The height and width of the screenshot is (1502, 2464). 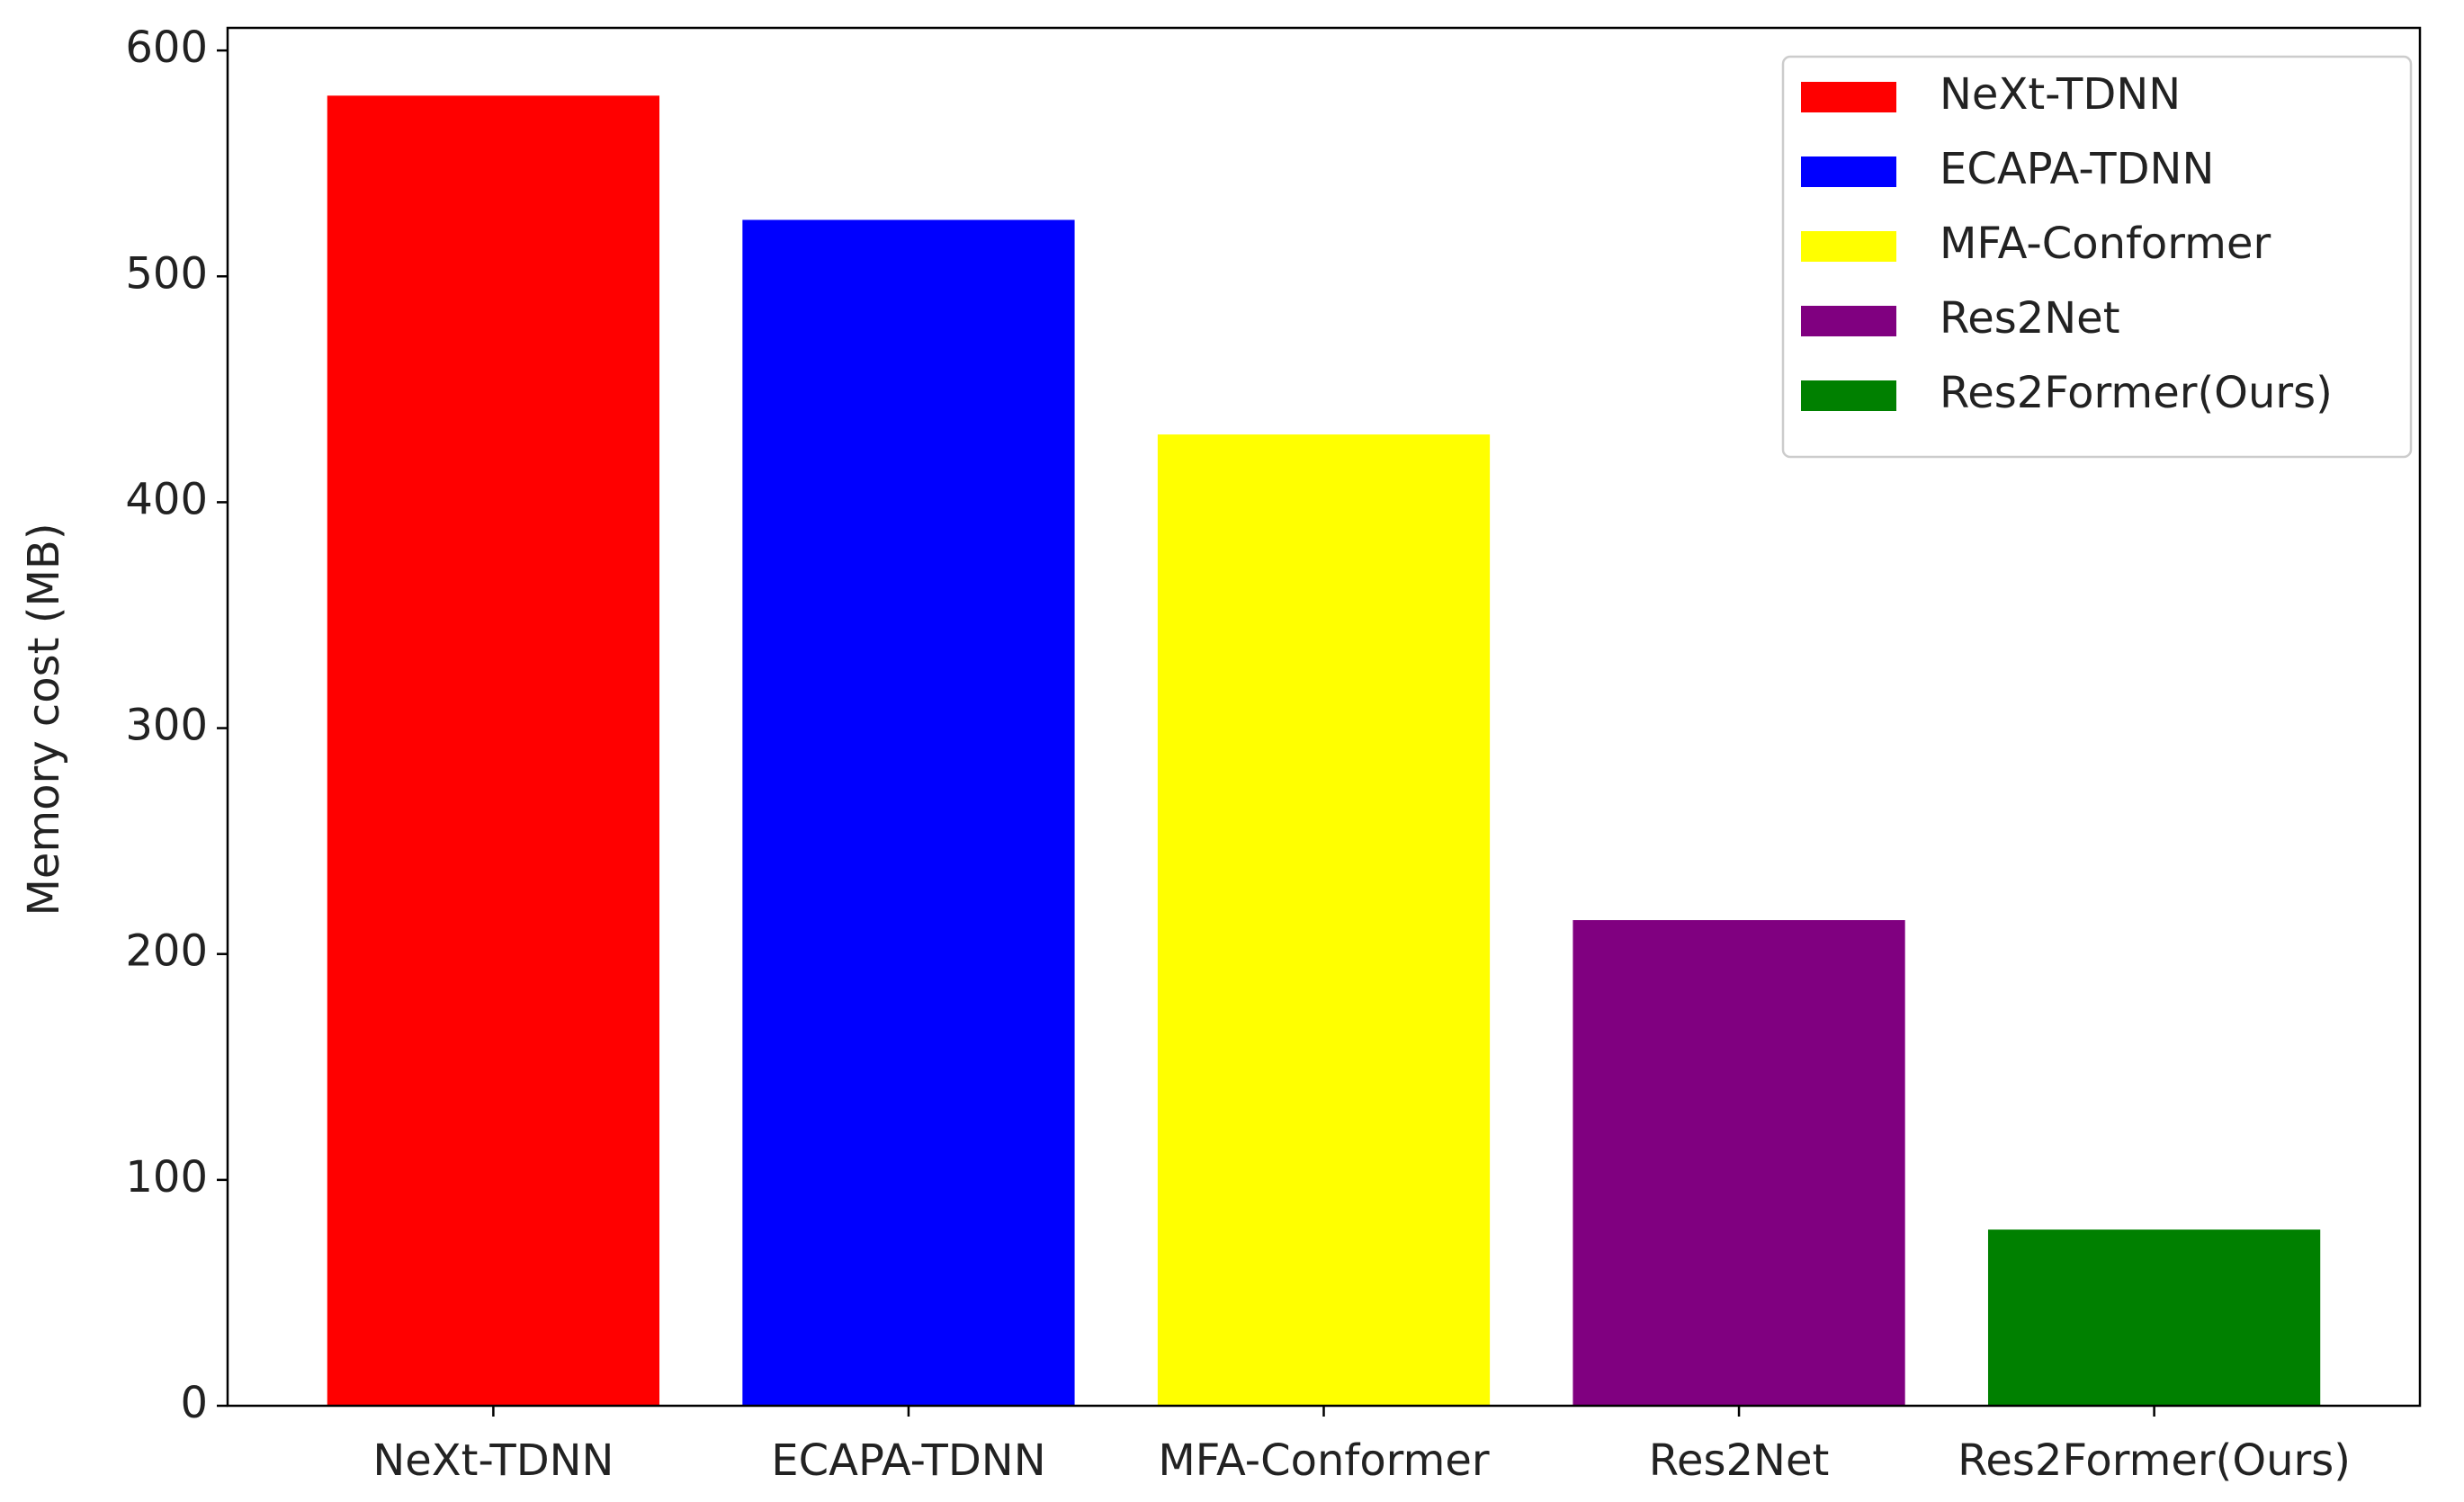 I want to click on y-tick-label: 200, so click(x=166, y=951).